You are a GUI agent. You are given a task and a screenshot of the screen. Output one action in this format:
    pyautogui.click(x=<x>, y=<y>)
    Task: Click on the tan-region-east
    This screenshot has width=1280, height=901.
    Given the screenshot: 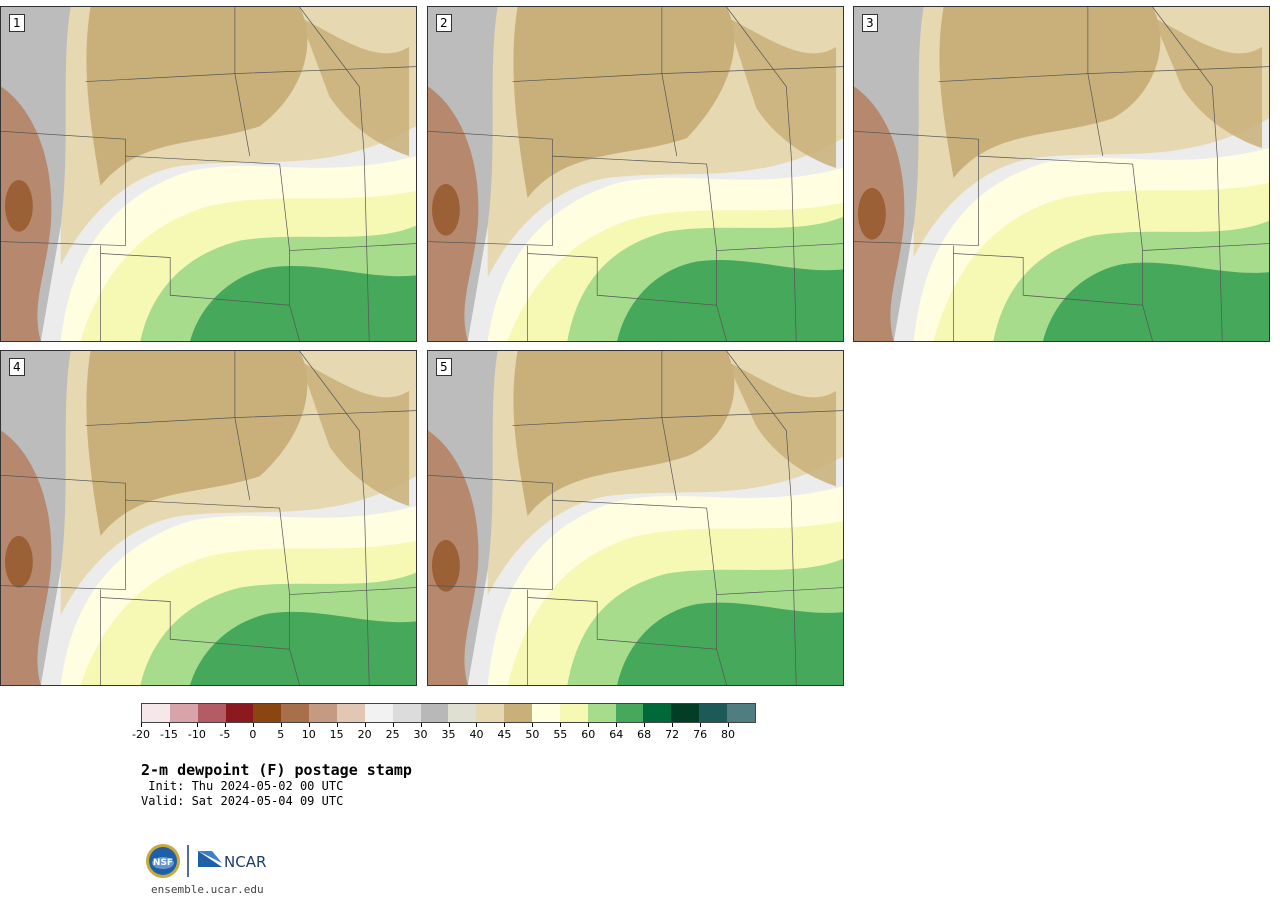 What is the action you would take?
    pyautogui.click(x=354, y=433)
    